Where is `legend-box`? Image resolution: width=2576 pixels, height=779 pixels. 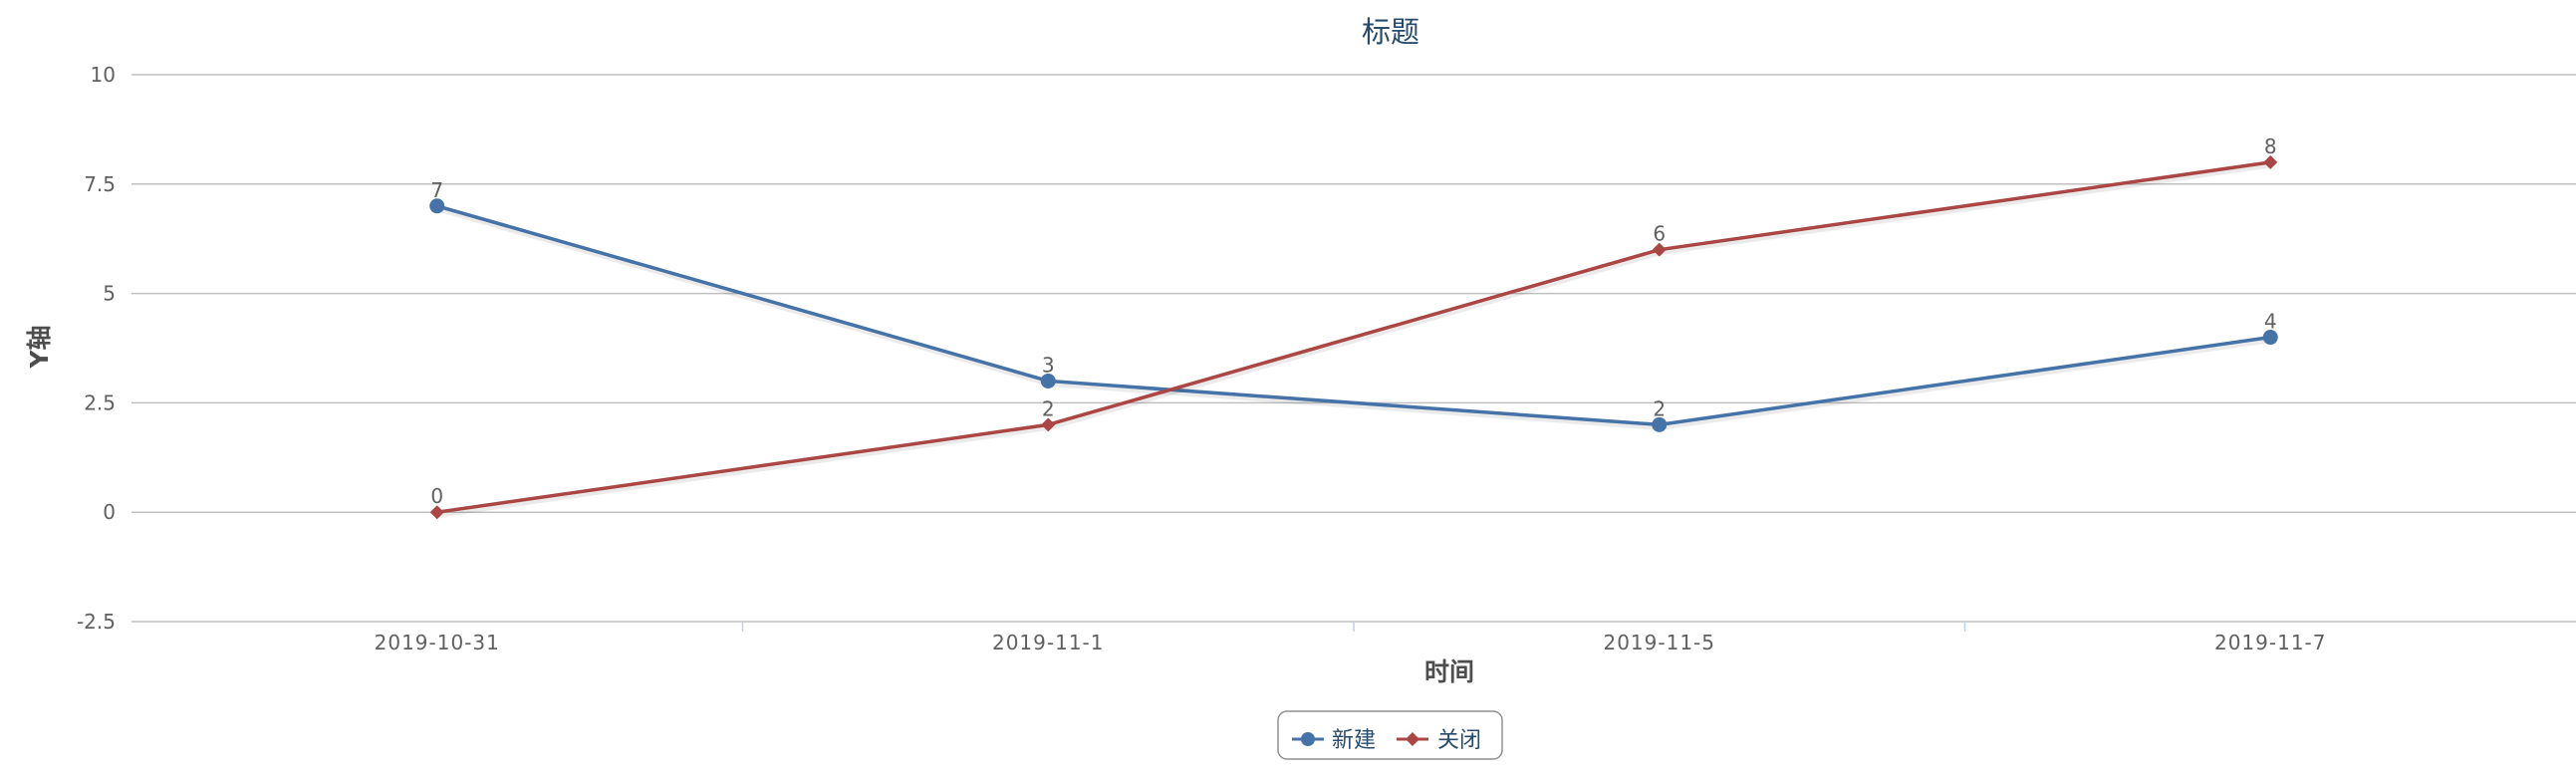
legend-box is located at coordinates (1390, 735).